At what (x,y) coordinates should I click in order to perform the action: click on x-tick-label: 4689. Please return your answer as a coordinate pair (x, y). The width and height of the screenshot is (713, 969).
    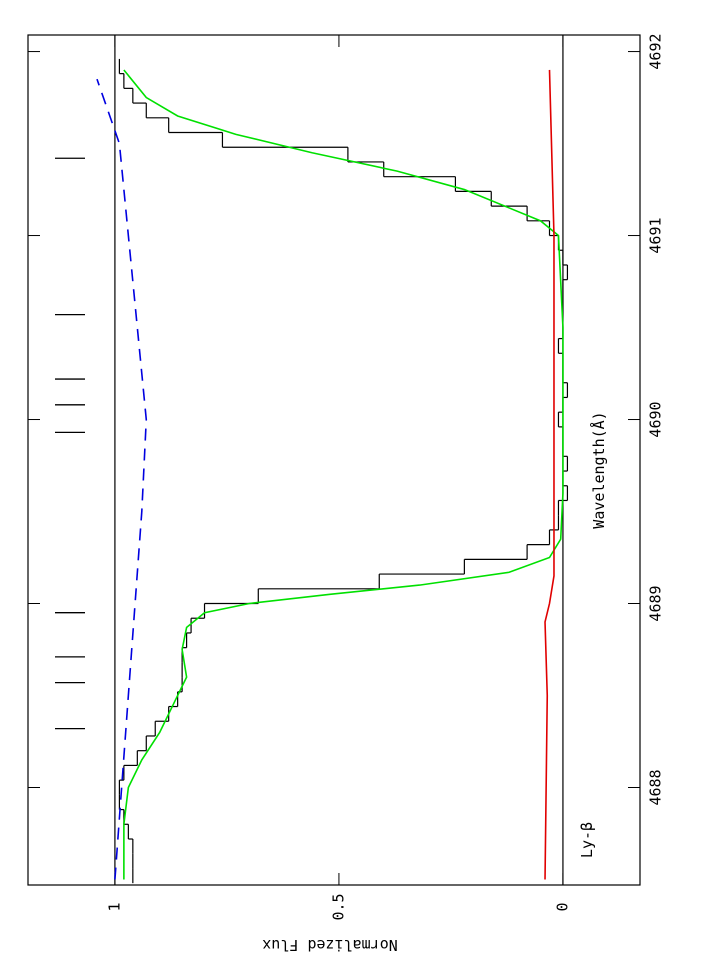
    Looking at the image, I should click on (656, 603).